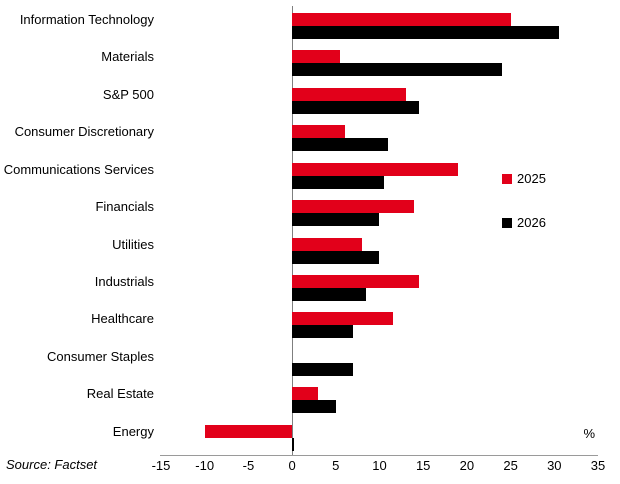  I want to click on chart-row: Real Estate, so click(299, 398).